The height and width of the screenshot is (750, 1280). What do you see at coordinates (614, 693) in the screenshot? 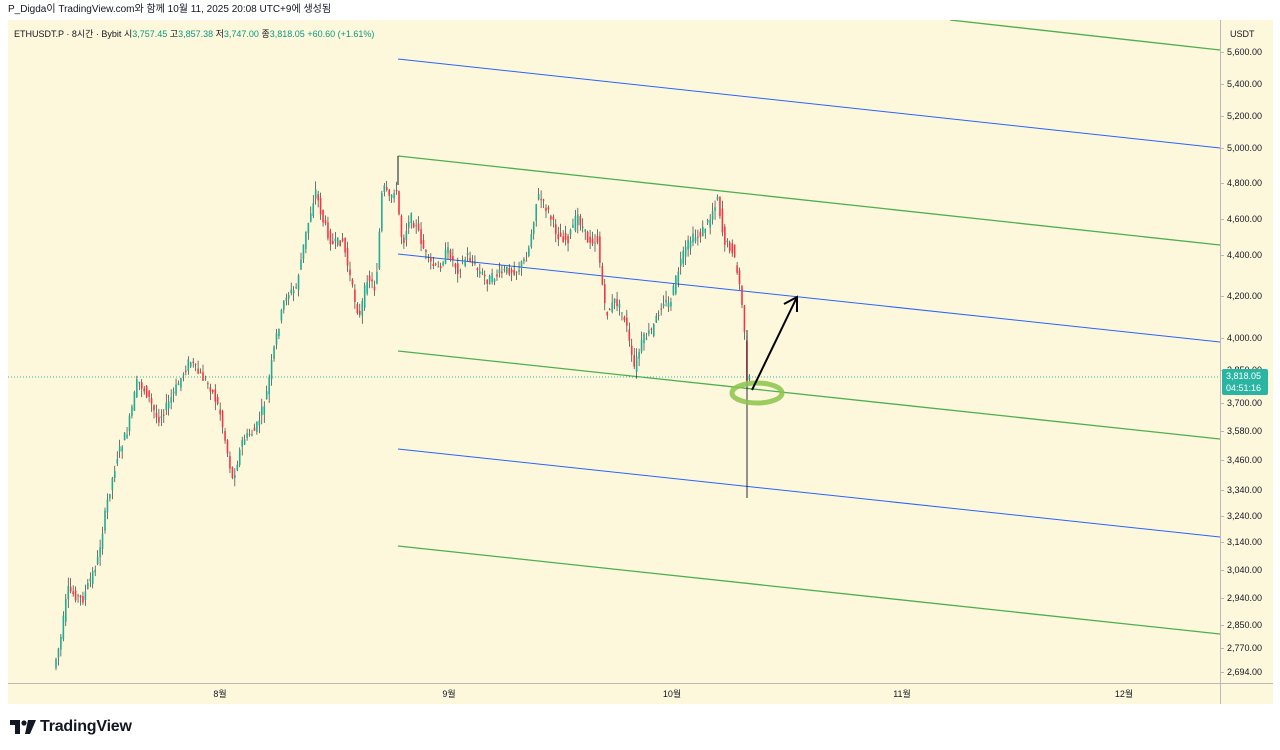
I see `time-axis` at bounding box center [614, 693].